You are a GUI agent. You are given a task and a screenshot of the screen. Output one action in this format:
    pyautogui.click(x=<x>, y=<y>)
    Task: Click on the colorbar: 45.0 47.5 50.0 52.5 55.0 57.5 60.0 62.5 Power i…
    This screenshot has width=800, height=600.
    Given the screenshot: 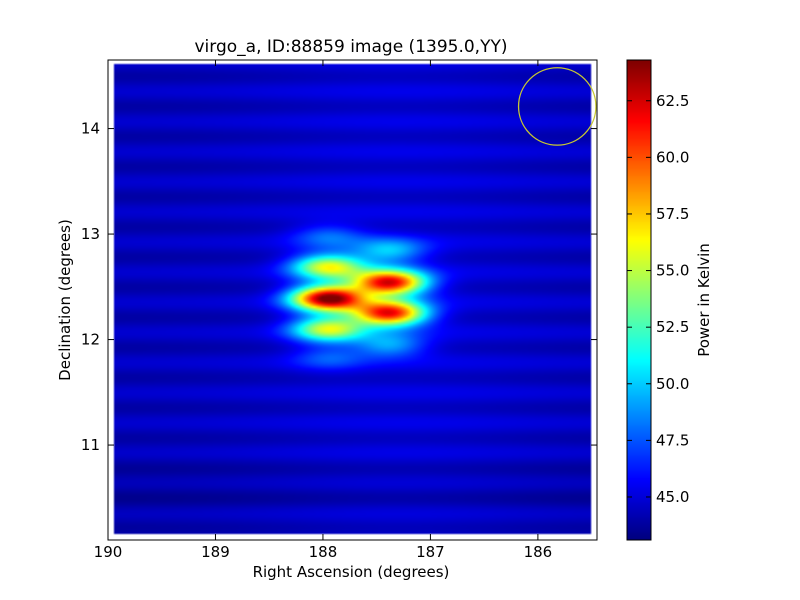 What is the action you would take?
    pyautogui.click(x=669, y=300)
    